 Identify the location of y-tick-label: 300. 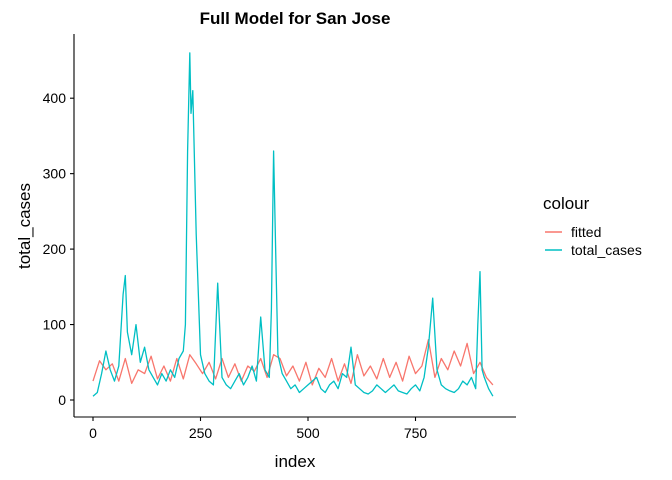
(55, 174).